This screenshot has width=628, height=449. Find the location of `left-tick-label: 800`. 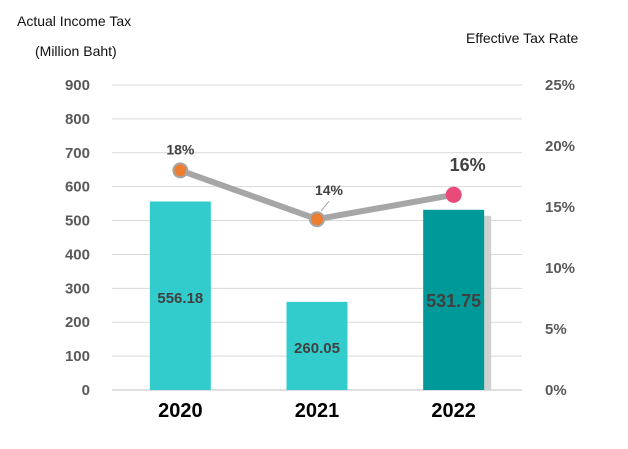

left-tick-label: 800 is located at coordinates (77, 119).